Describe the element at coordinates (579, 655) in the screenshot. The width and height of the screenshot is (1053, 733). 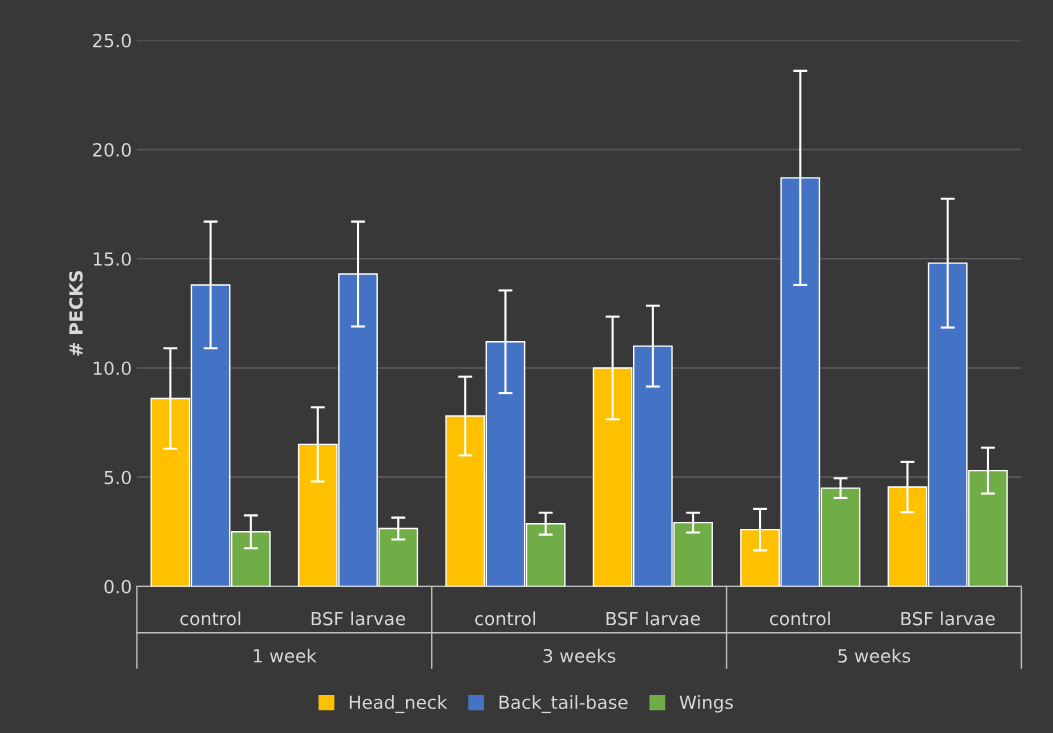
I see `text: 3 weeks` at that location.